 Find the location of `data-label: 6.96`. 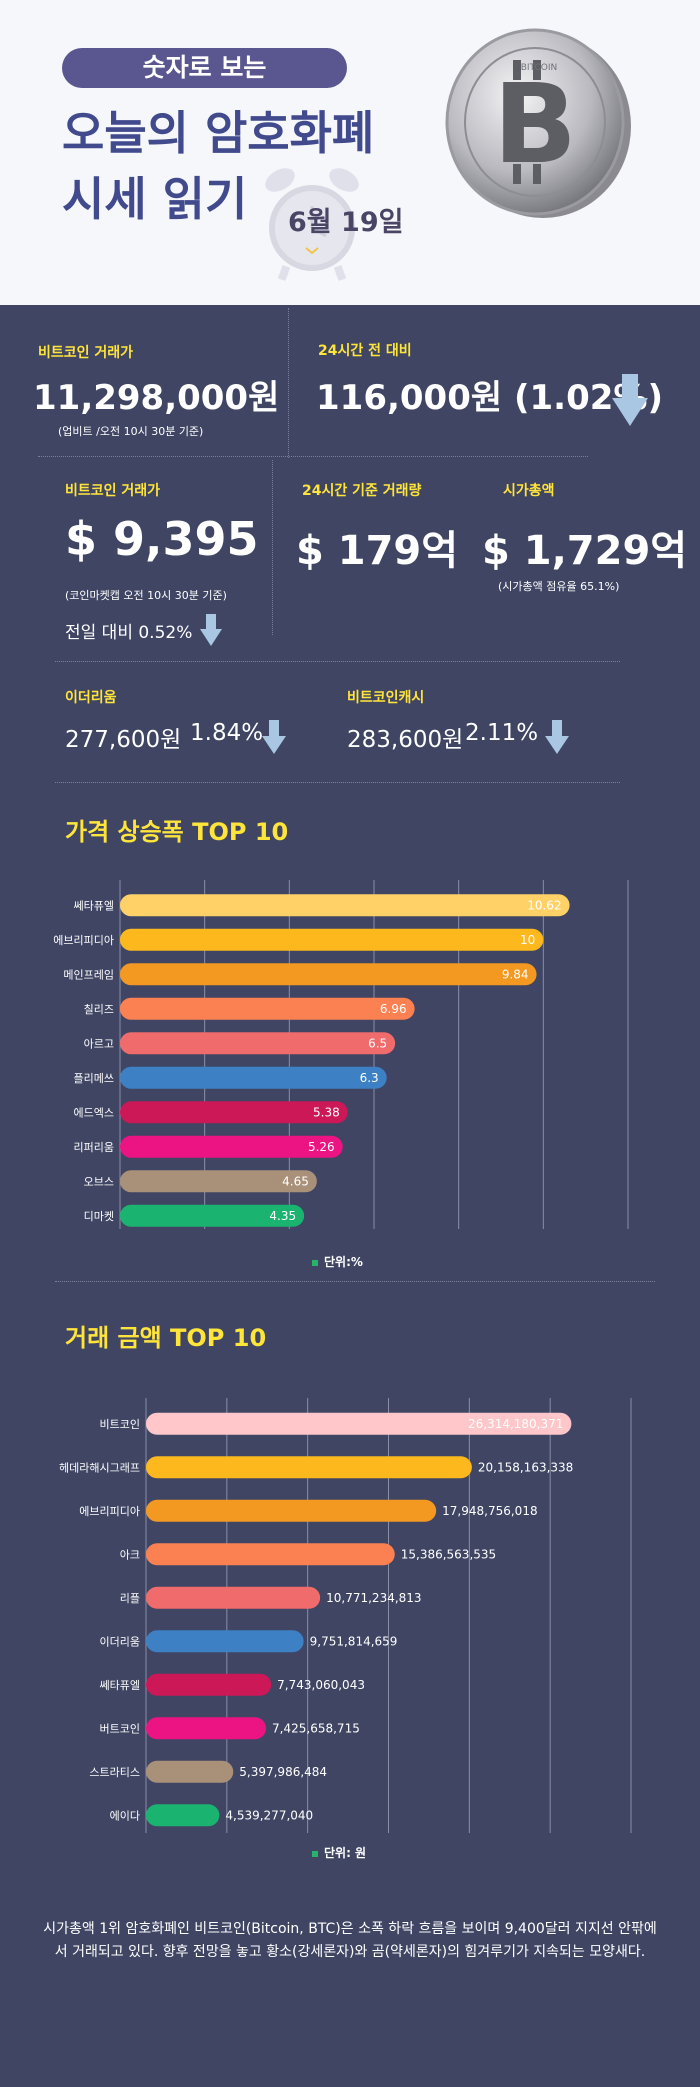

data-label: 6.96 is located at coordinates (393, 1009).